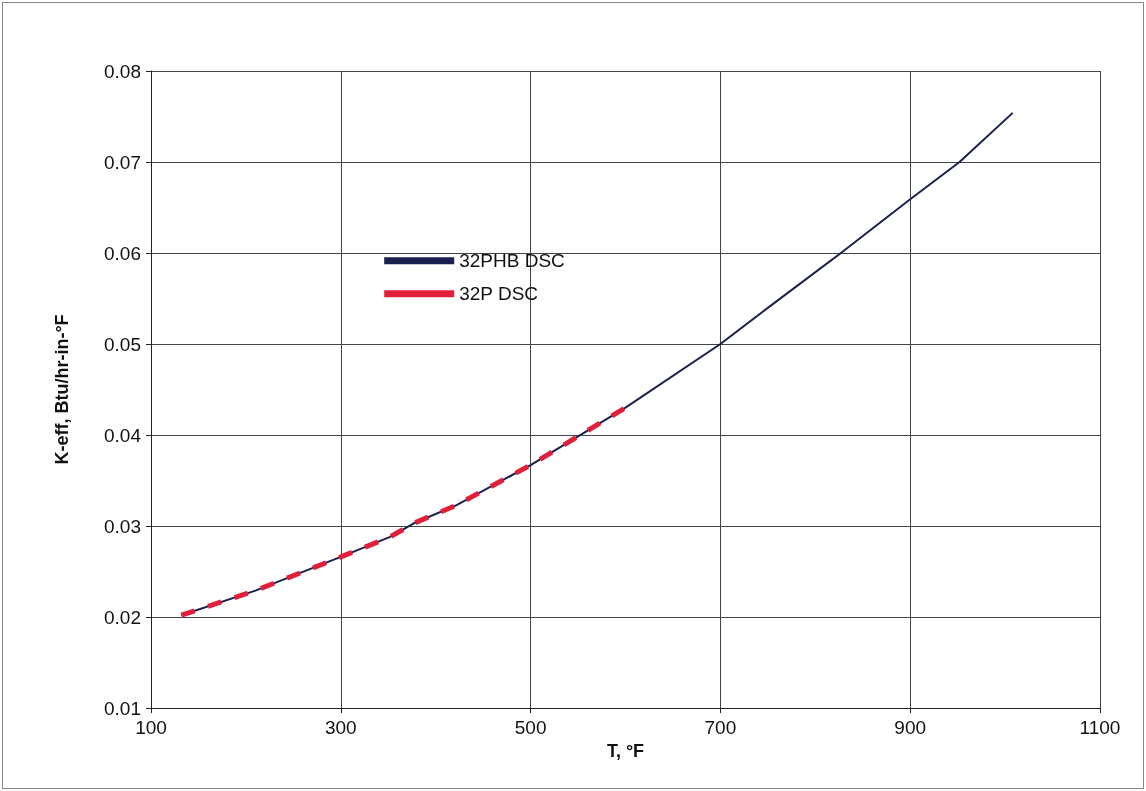 The width and height of the screenshot is (1146, 791). What do you see at coordinates (122, 617) in the screenshot?
I see `y-tick-label: 0.02` at bounding box center [122, 617].